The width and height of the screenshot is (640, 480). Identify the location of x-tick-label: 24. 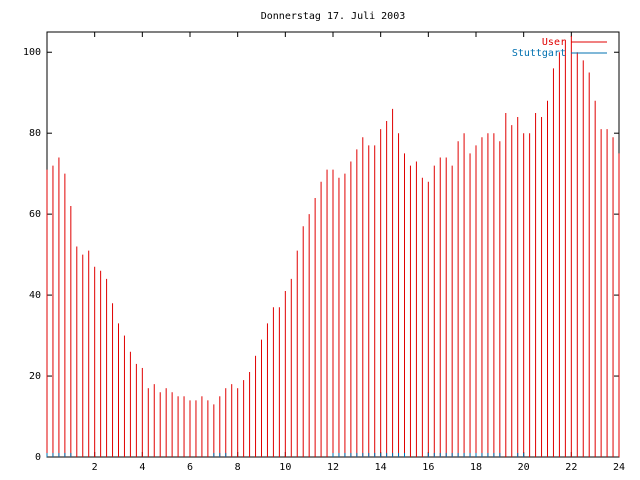
(619, 467).